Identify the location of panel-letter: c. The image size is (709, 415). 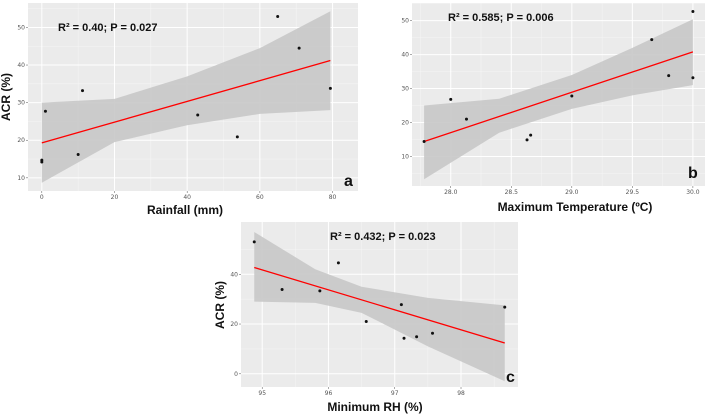
(510, 377).